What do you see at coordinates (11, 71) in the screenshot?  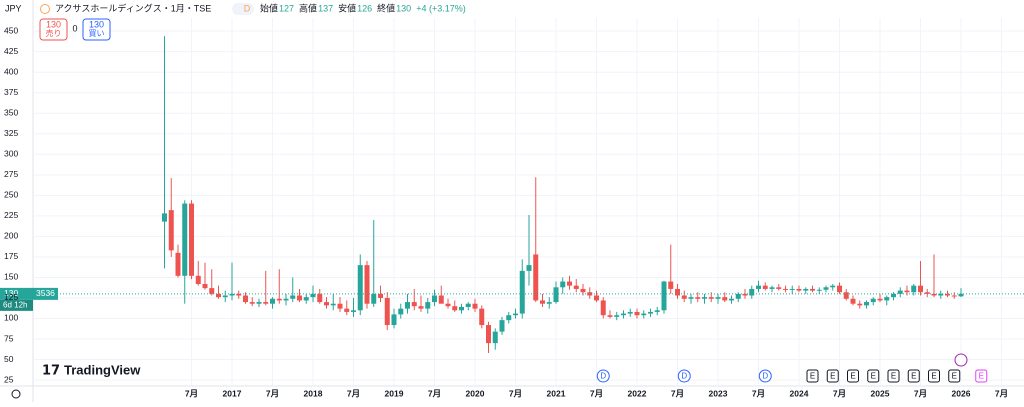 I see `y-tick-label: 400` at bounding box center [11, 71].